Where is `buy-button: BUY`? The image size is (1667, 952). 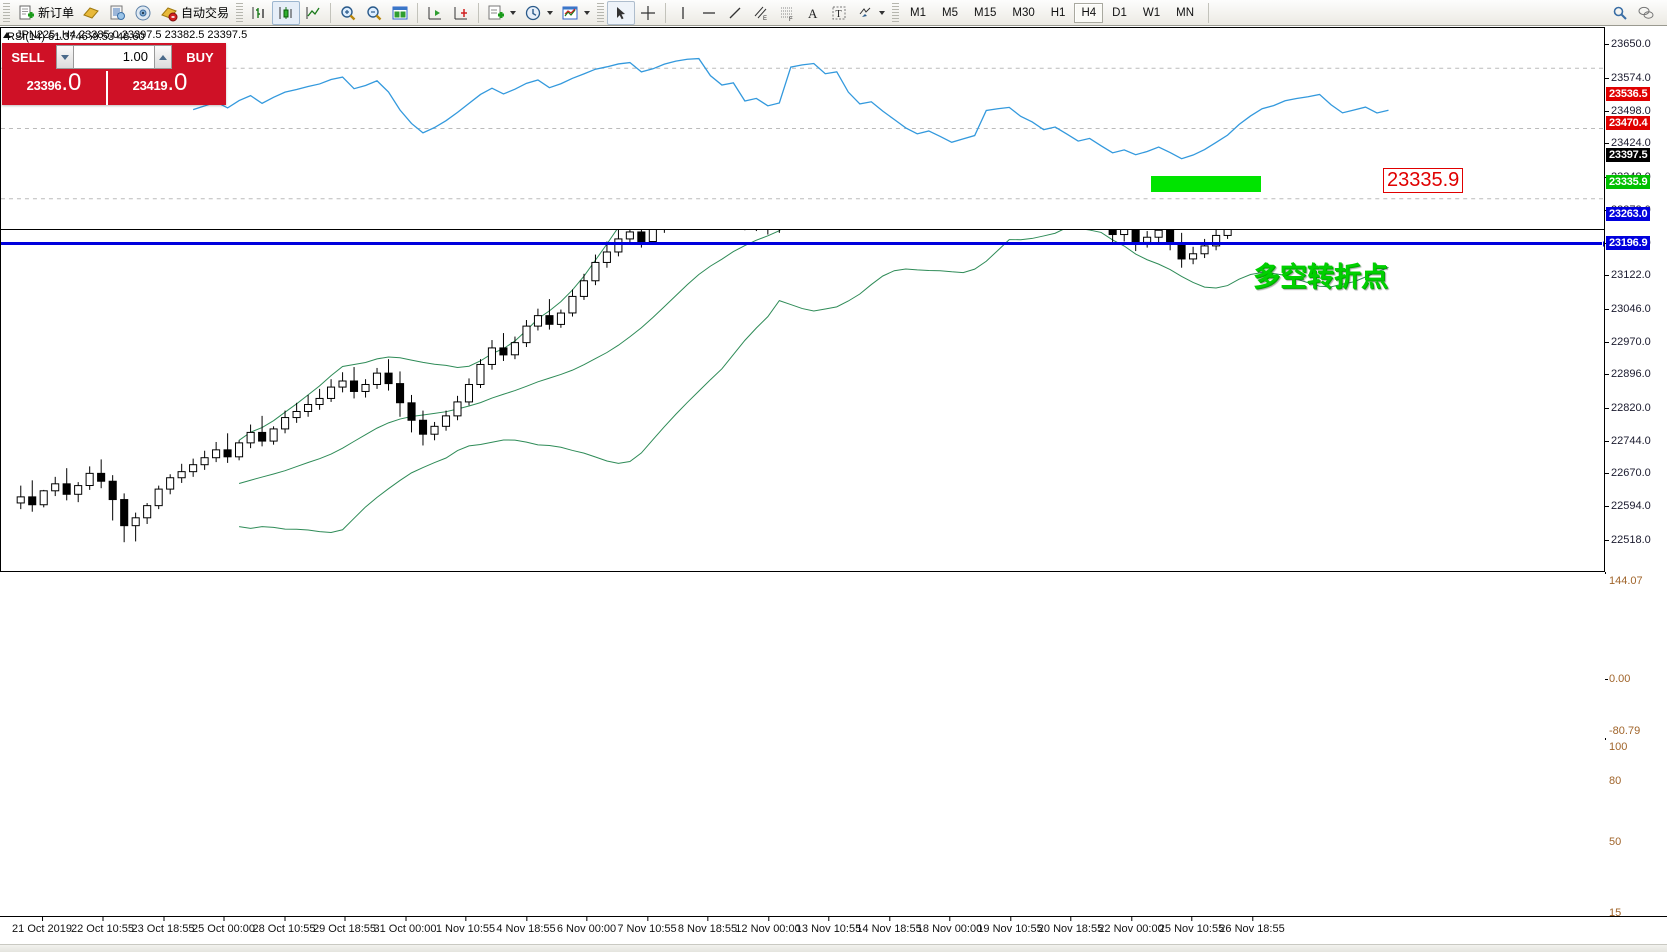 buy-button: BUY is located at coordinates (200, 57).